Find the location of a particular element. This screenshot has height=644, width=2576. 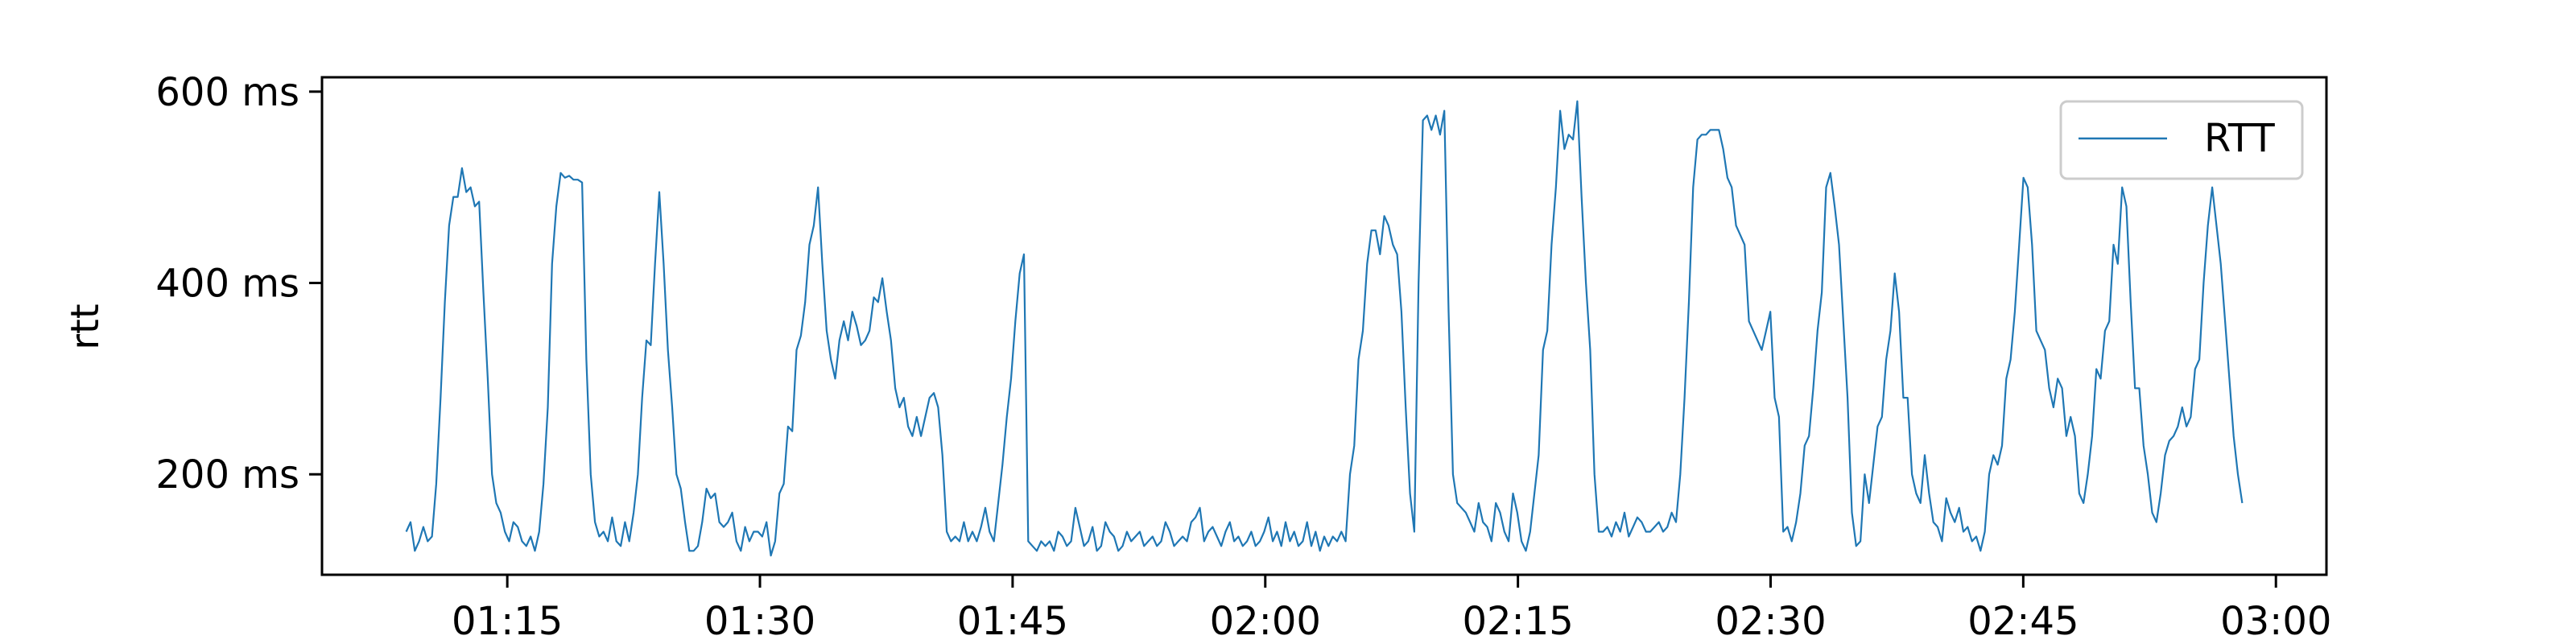

x-tick-label: 01:45 is located at coordinates (1012, 621).